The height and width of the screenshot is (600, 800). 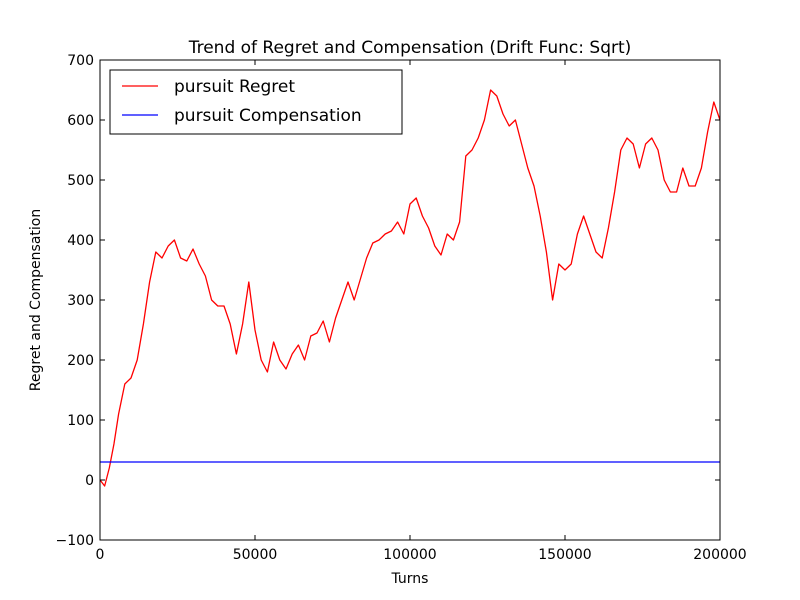 I want to click on y-tick-label: 600, so click(x=80, y=121).